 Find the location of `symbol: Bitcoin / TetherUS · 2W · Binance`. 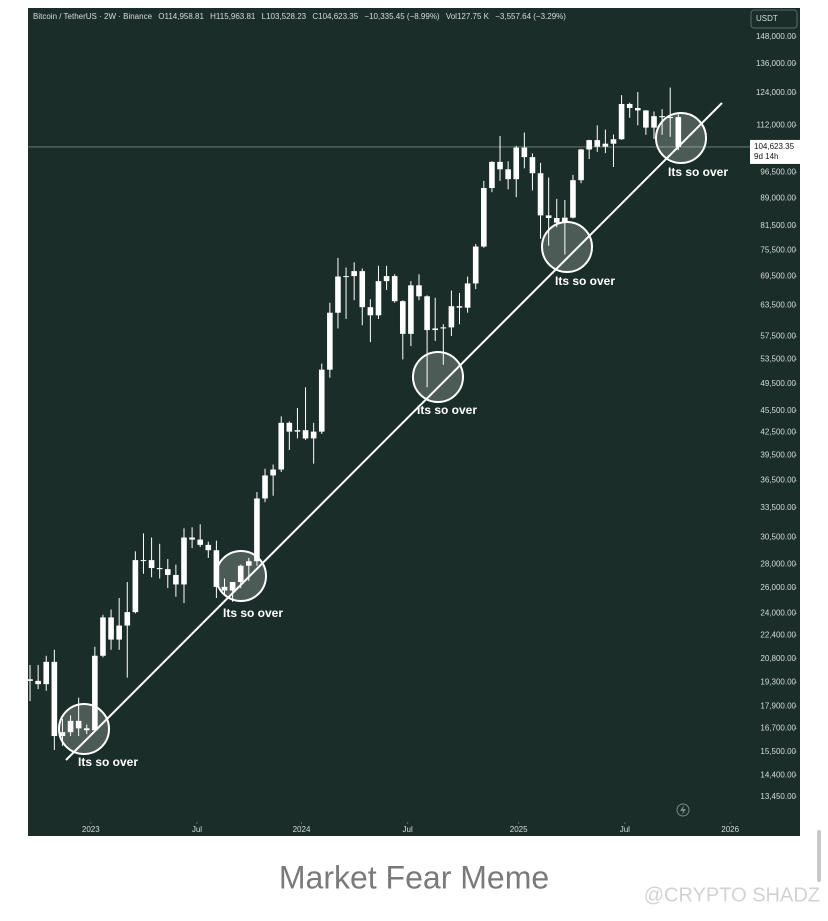

symbol: Bitcoin / TetherUS · 2W · Binance is located at coordinates (93, 16).